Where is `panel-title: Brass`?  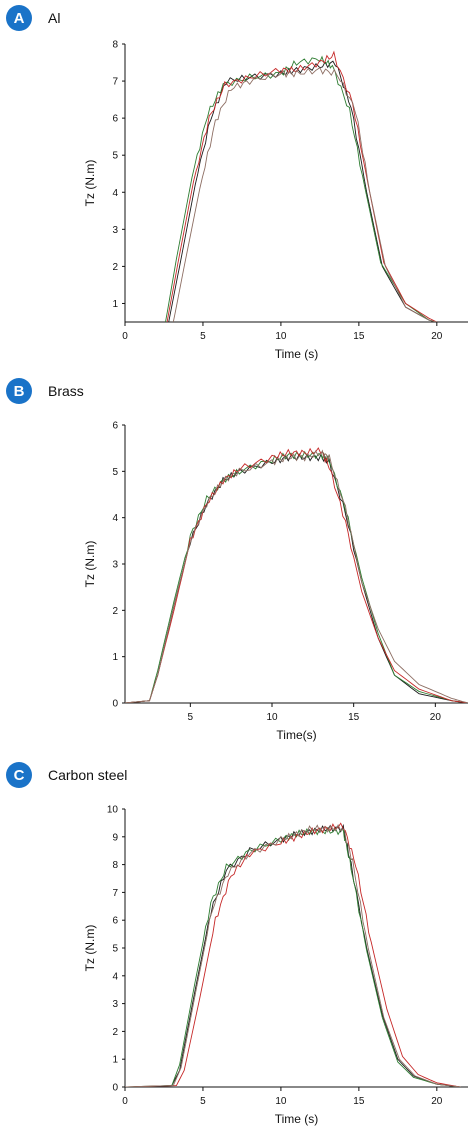
panel-title: Brass is located at coordinates (66, 391).